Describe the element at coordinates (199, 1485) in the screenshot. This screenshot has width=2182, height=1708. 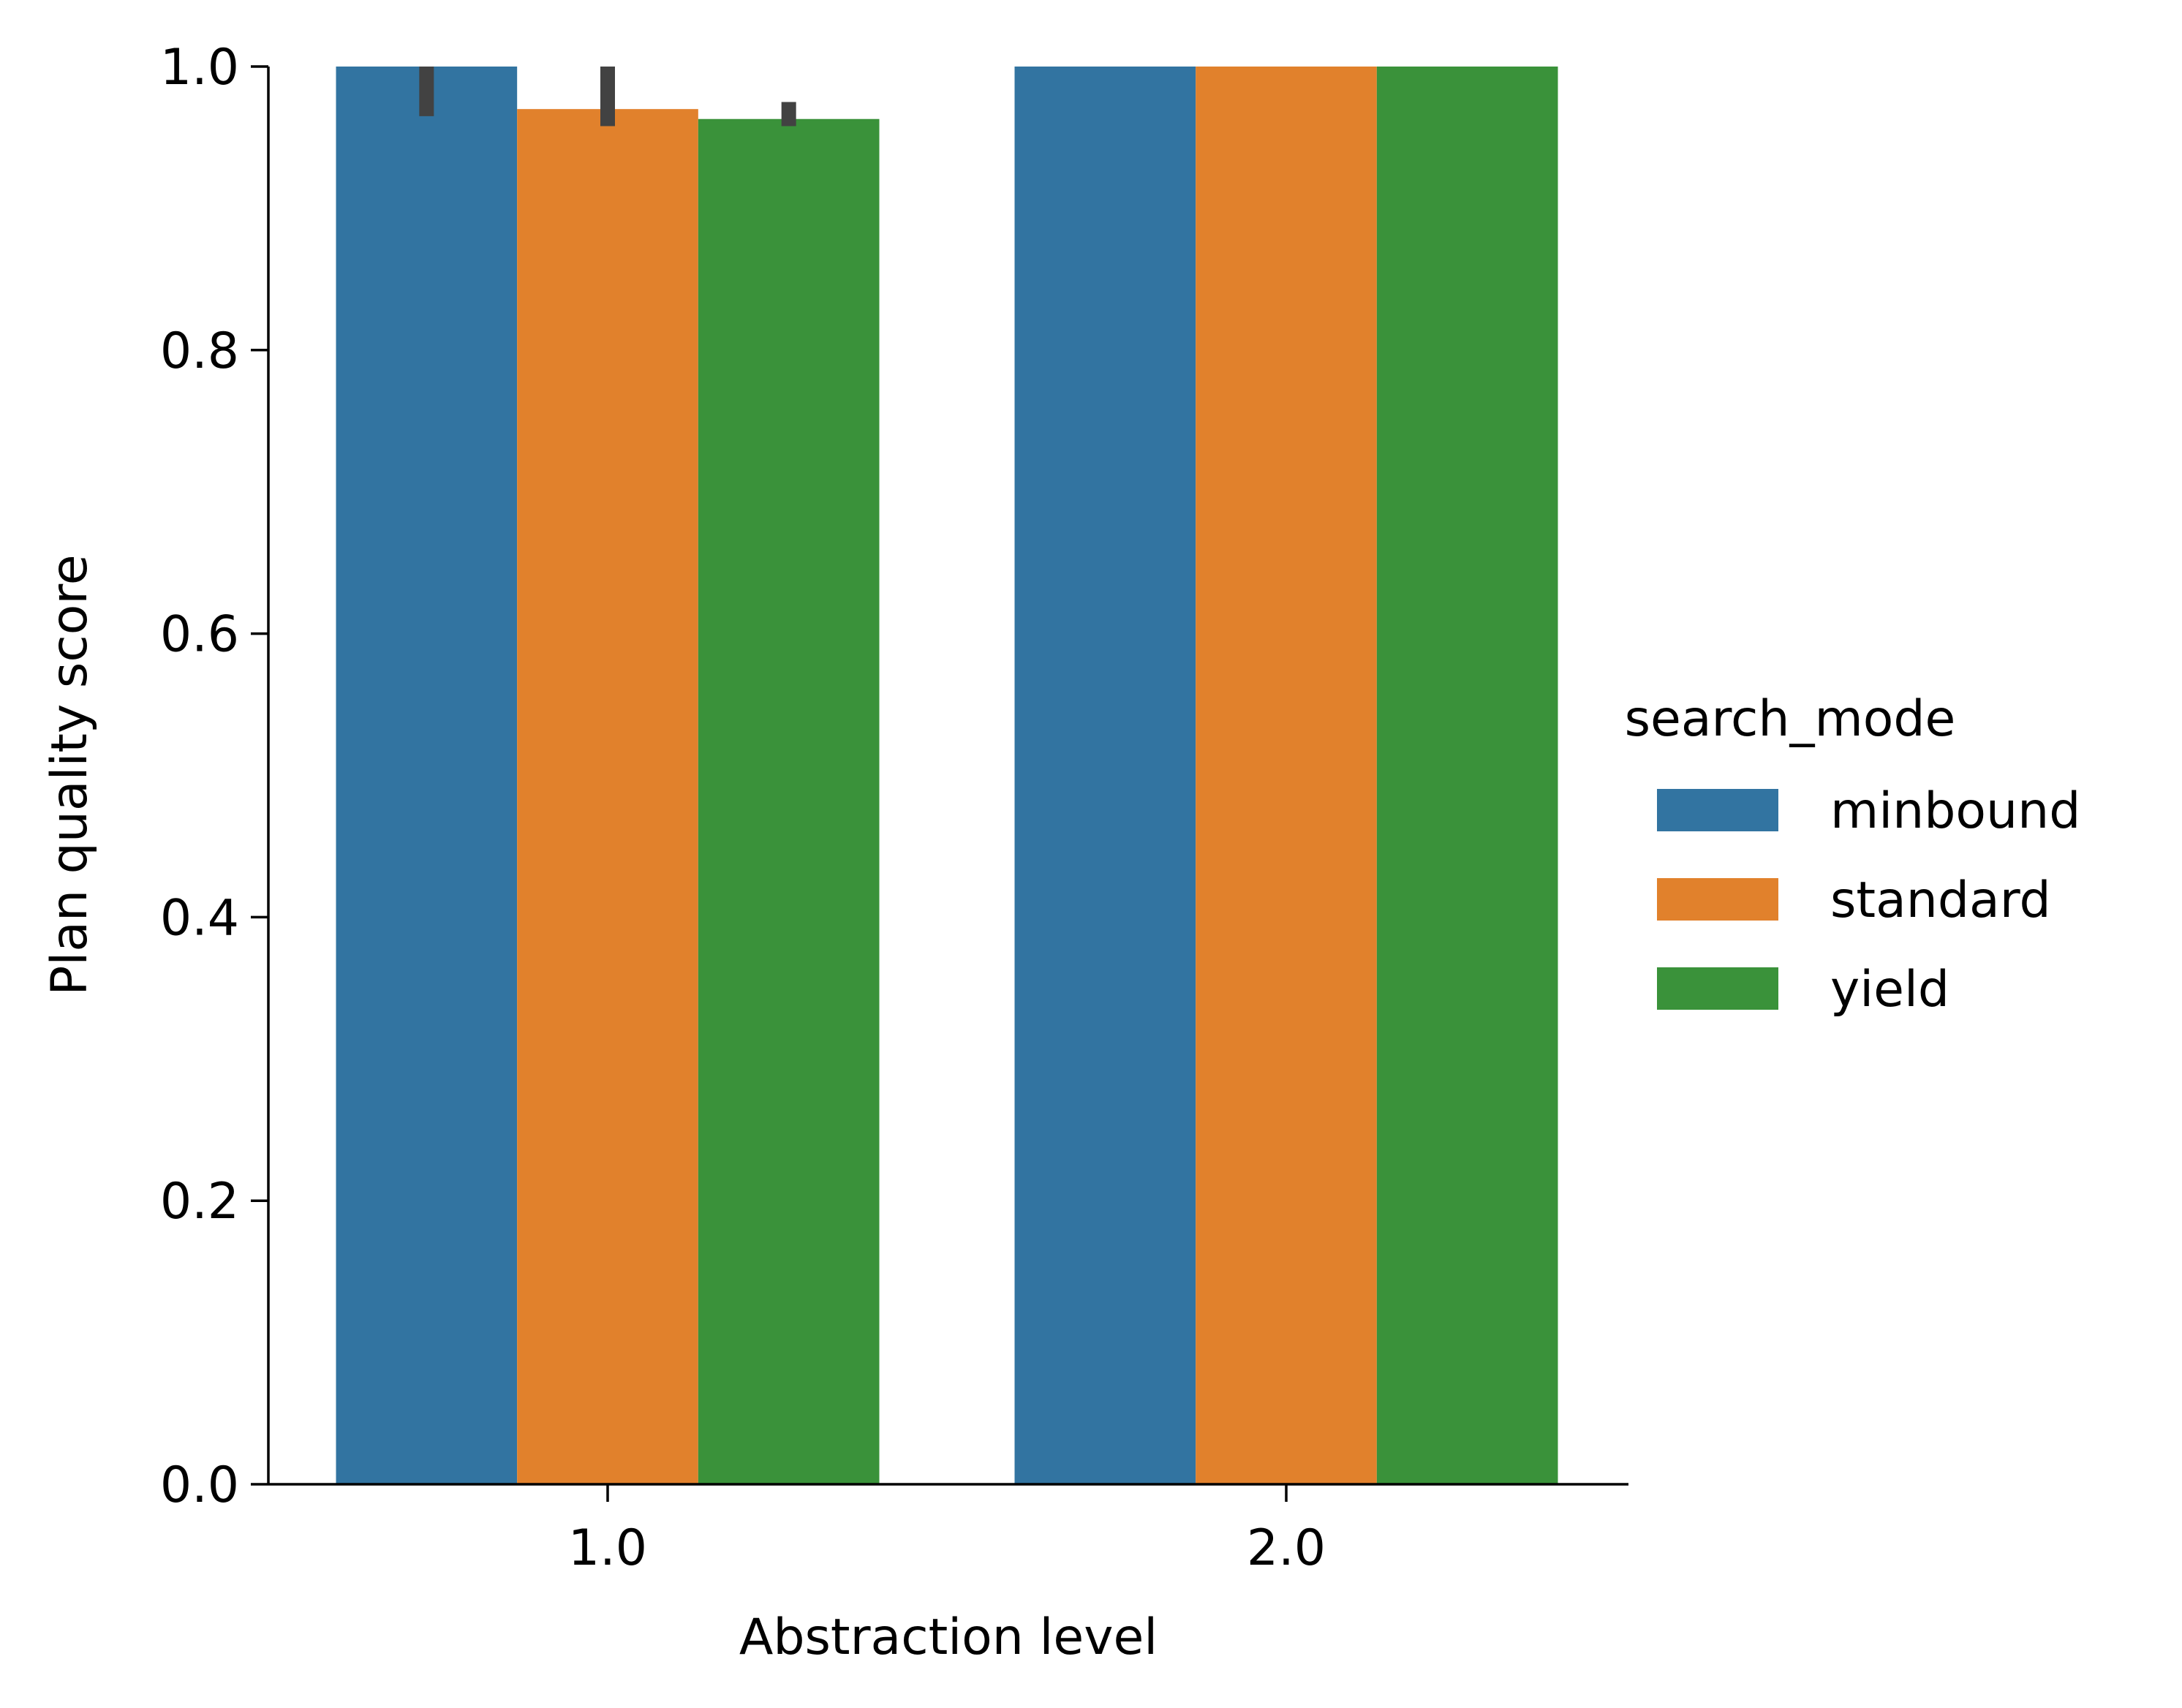
I see `y-tick-label: 0.0` at that location.